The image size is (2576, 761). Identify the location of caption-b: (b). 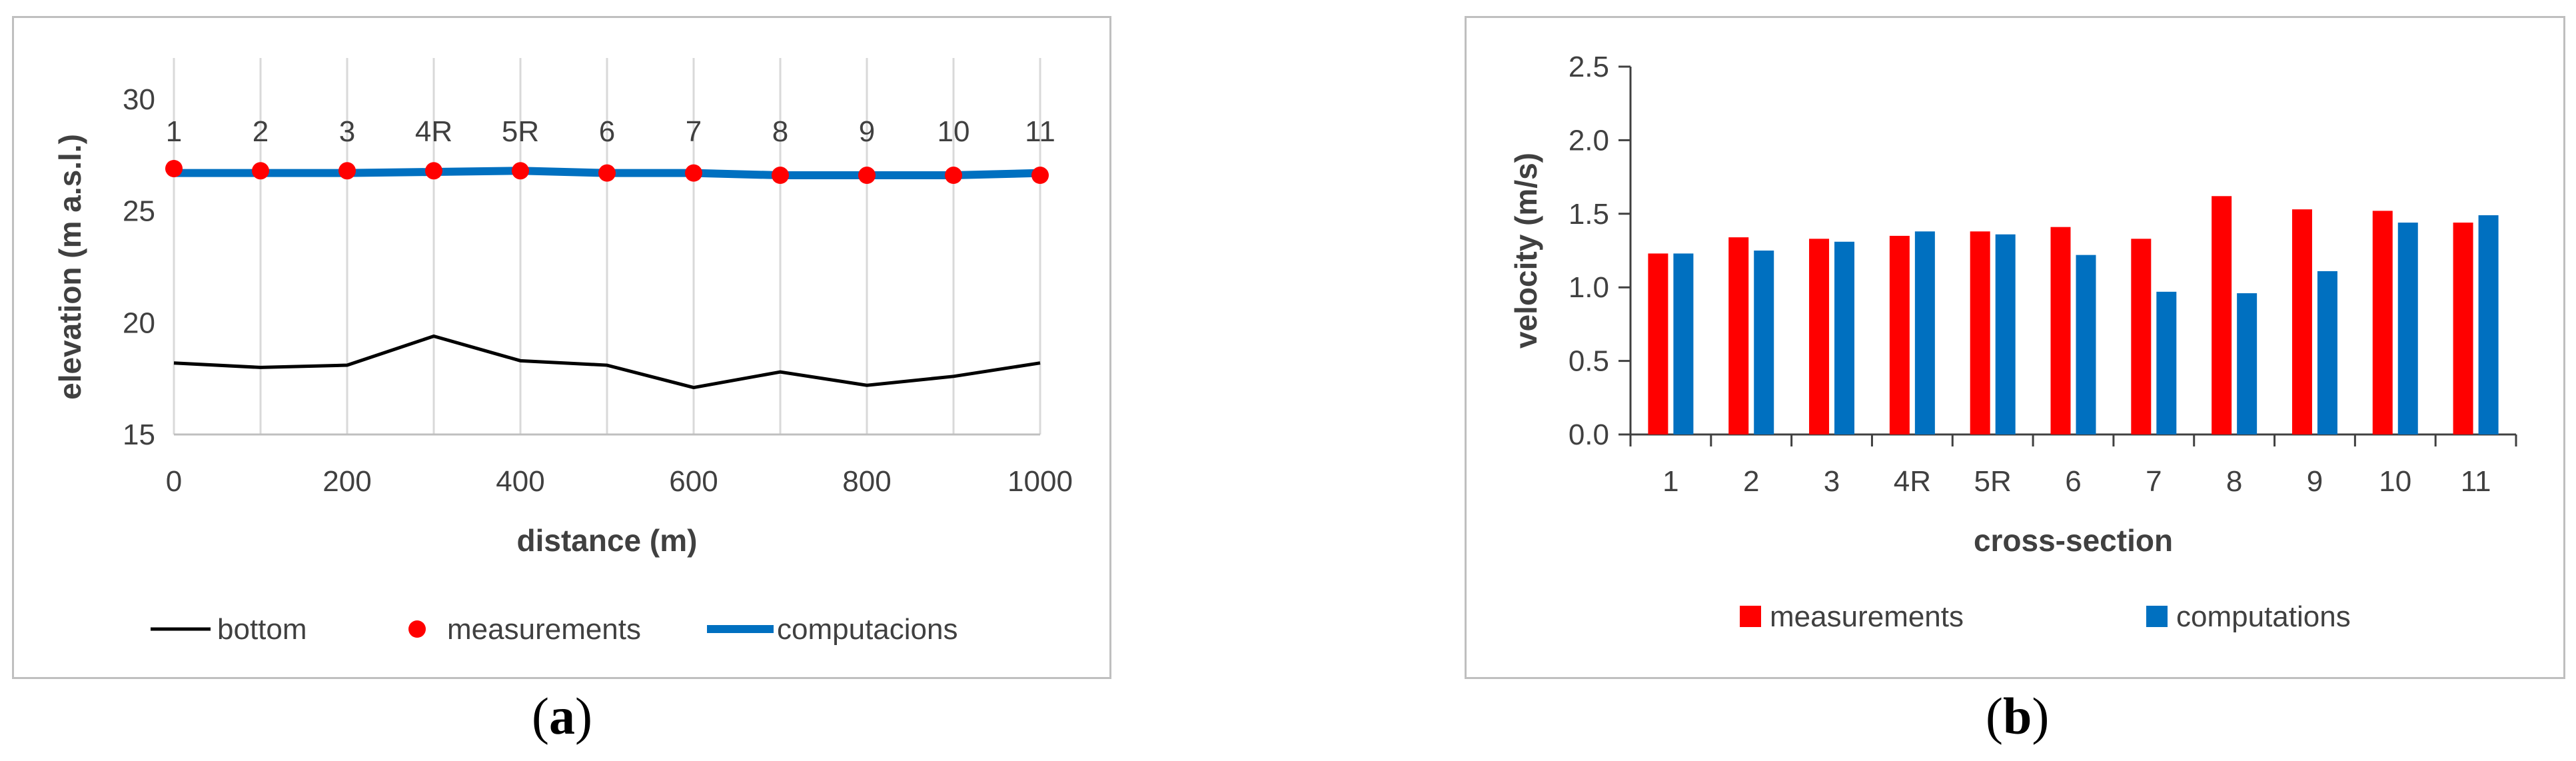
(2018, 716).